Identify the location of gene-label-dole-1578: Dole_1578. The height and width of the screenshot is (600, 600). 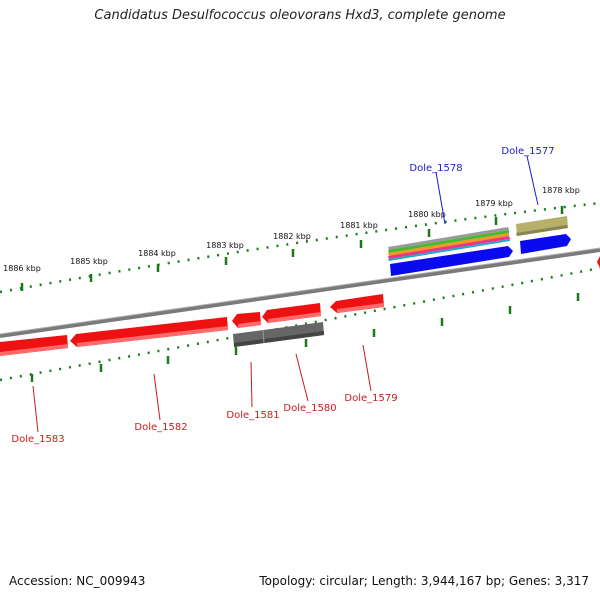
(435, 168).